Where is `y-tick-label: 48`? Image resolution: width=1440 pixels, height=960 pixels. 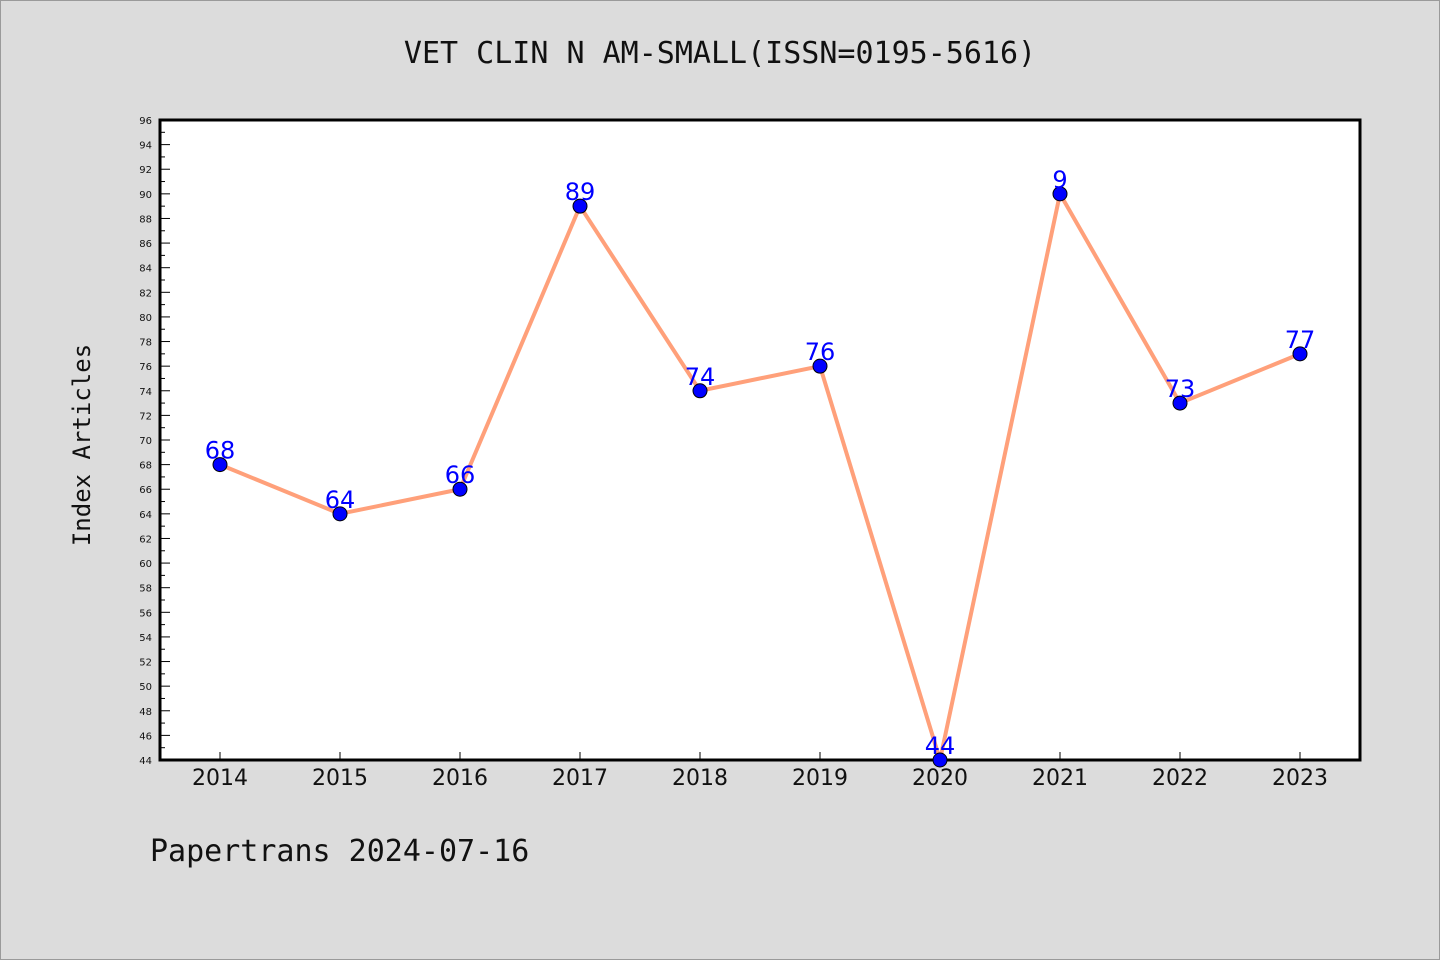 y-tick-label: 48 is located at coordinates (145, 712).